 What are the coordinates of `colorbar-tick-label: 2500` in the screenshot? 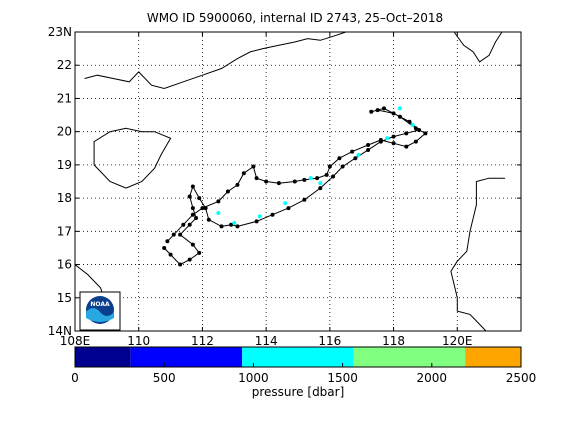 It's located at (521, 378).